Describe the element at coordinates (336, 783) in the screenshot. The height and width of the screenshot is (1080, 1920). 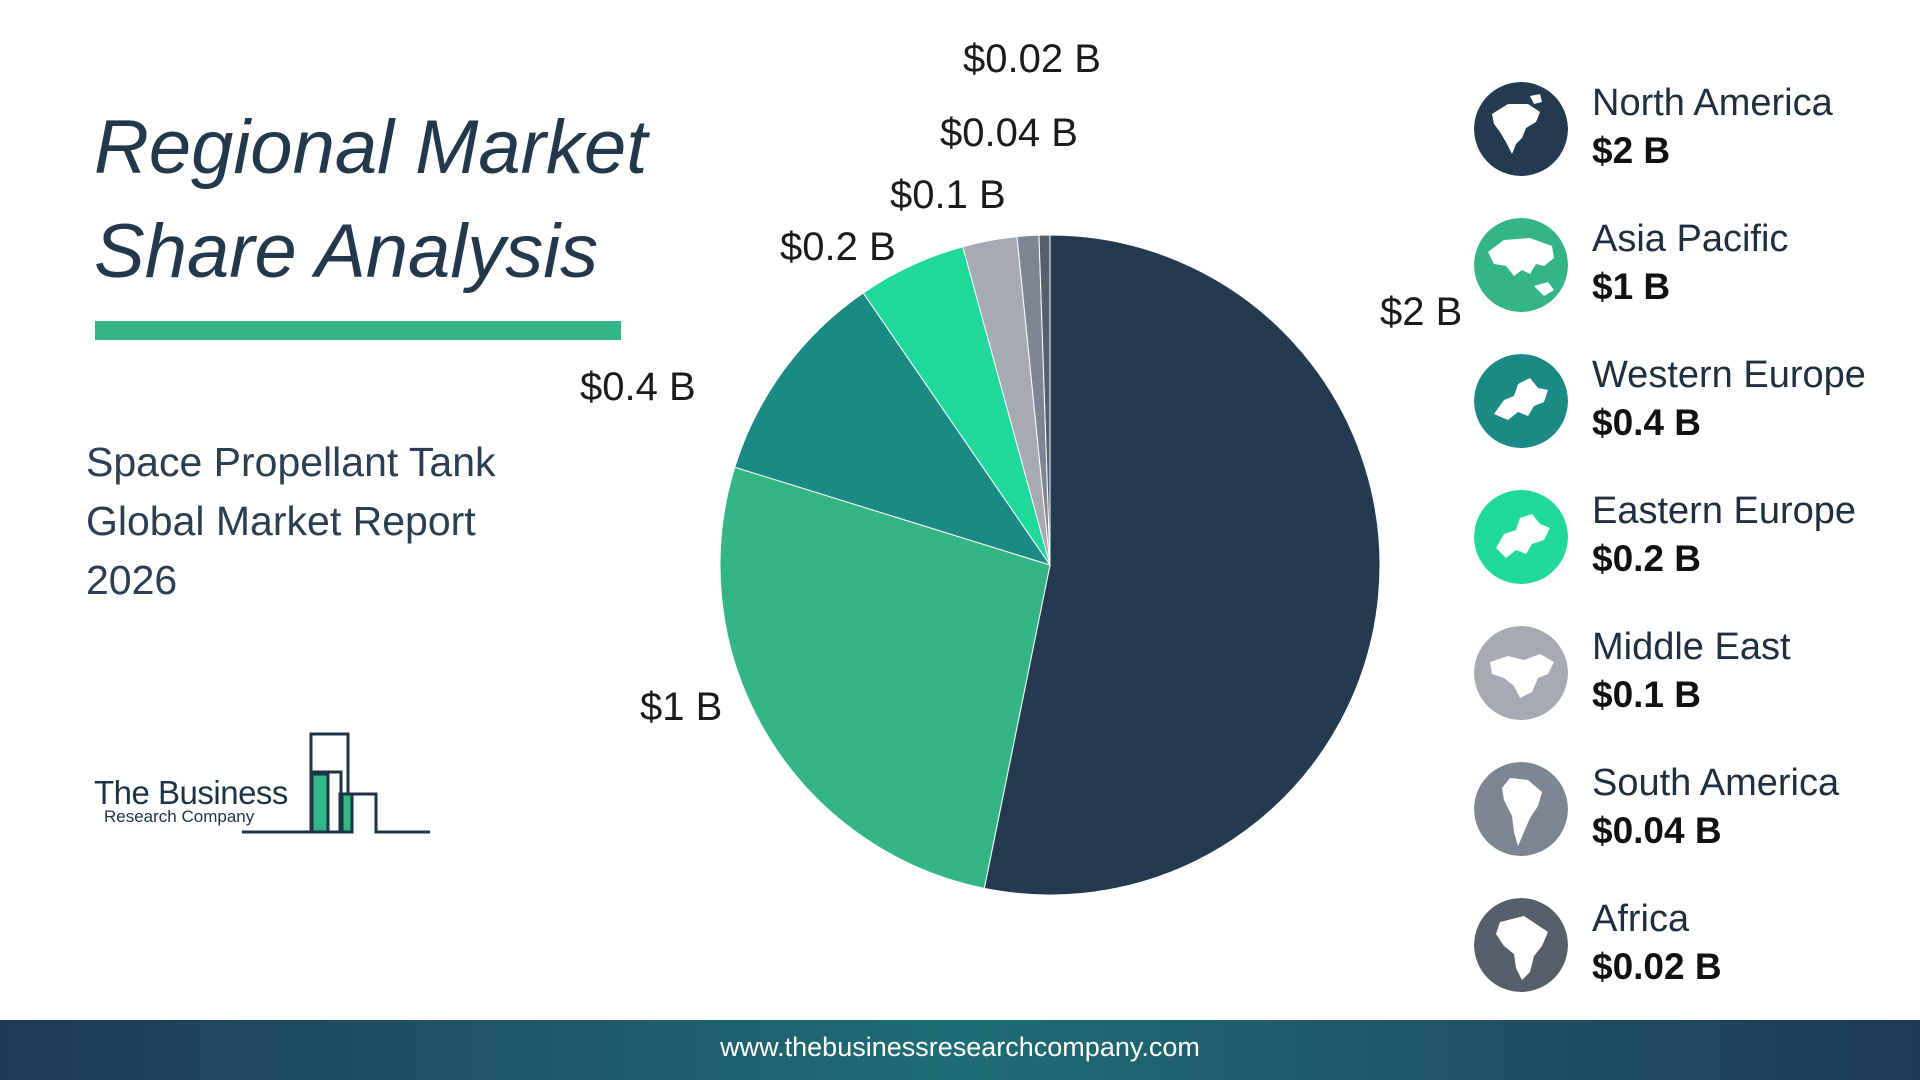
I see `logo-buildings-icon` at that location.